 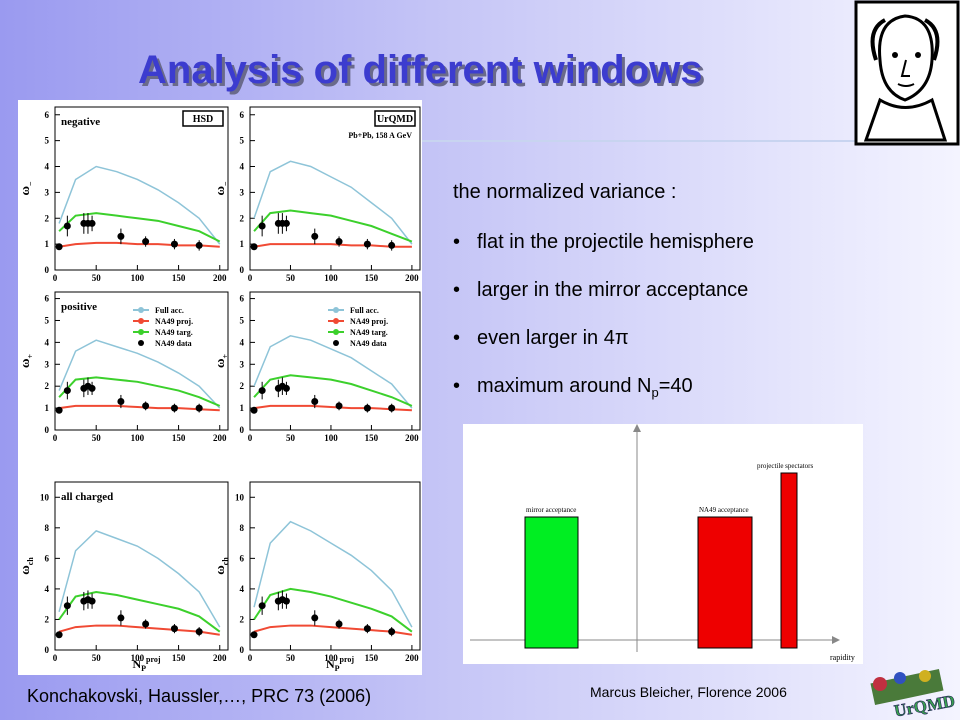 I want to click on y-axis-label: ωch, so click(x=221, y=566).